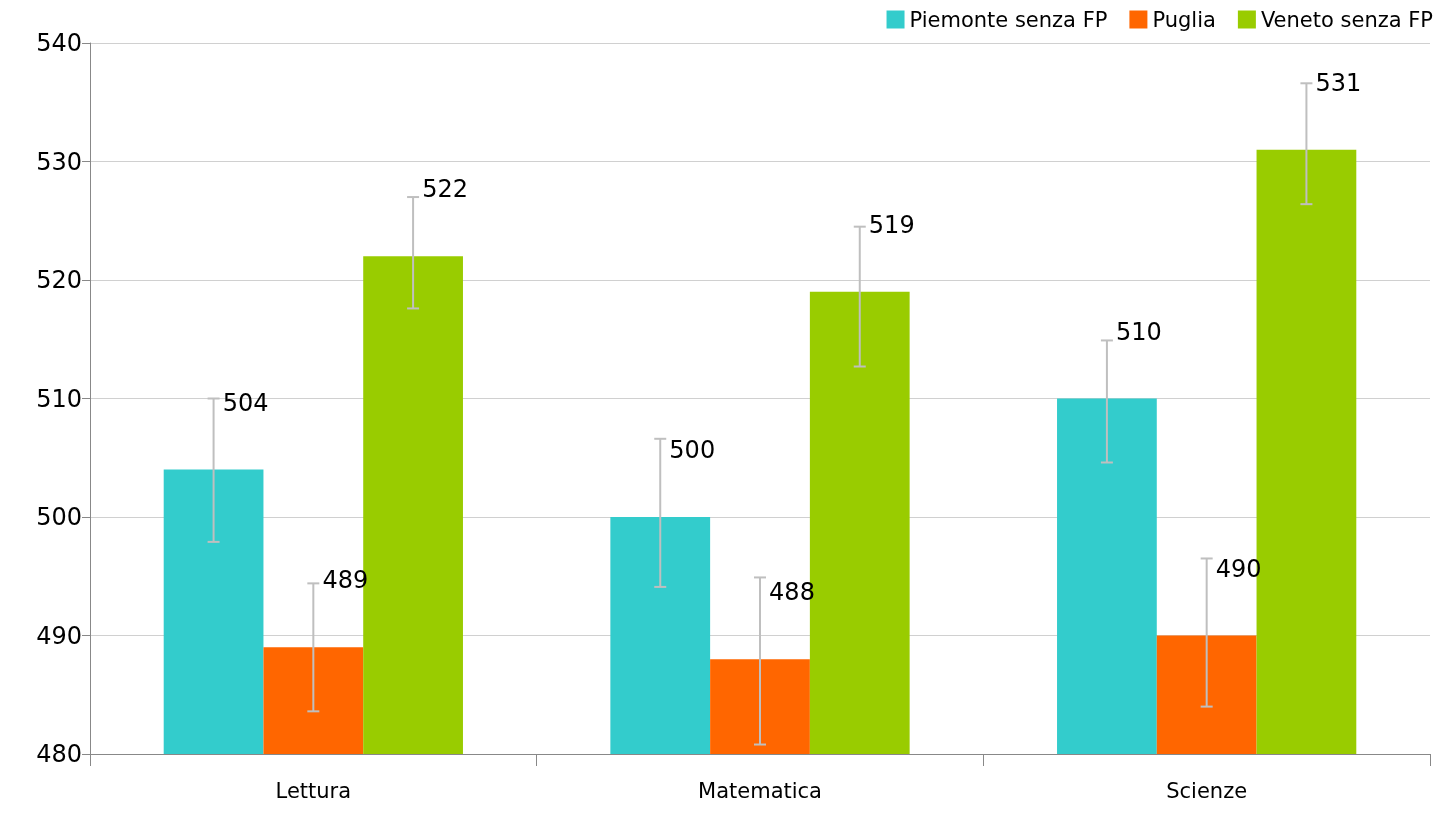 The image size is (1442, 815). Describe the element at coordinates (313, 790) in the screenshot. I see `x-tick-label: Lettura` at that location.